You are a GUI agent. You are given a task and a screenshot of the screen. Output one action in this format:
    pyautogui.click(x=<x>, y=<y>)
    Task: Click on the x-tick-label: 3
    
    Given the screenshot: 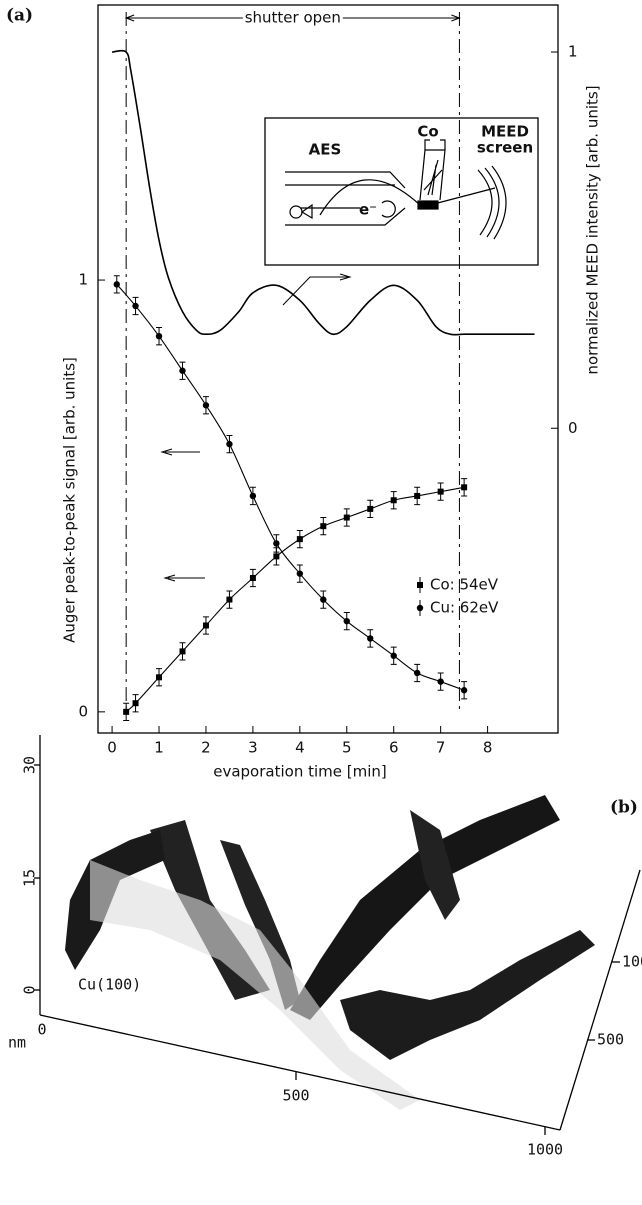 What is the action you would take?
    pyautogui.click(x=253, y=748)
    